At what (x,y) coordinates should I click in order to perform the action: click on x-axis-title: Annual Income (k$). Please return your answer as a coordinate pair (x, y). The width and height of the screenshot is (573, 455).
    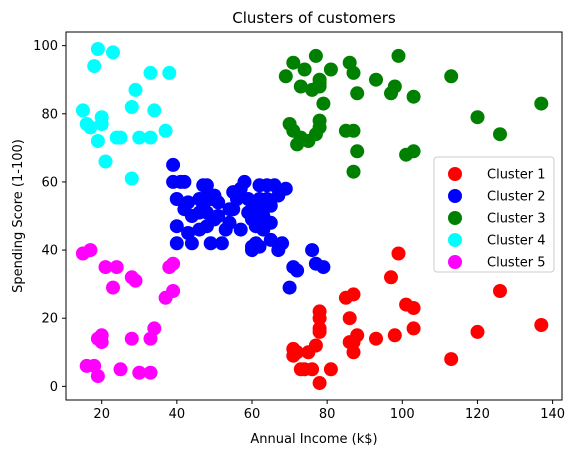
    Looking at the image, I should click on (313, 439).